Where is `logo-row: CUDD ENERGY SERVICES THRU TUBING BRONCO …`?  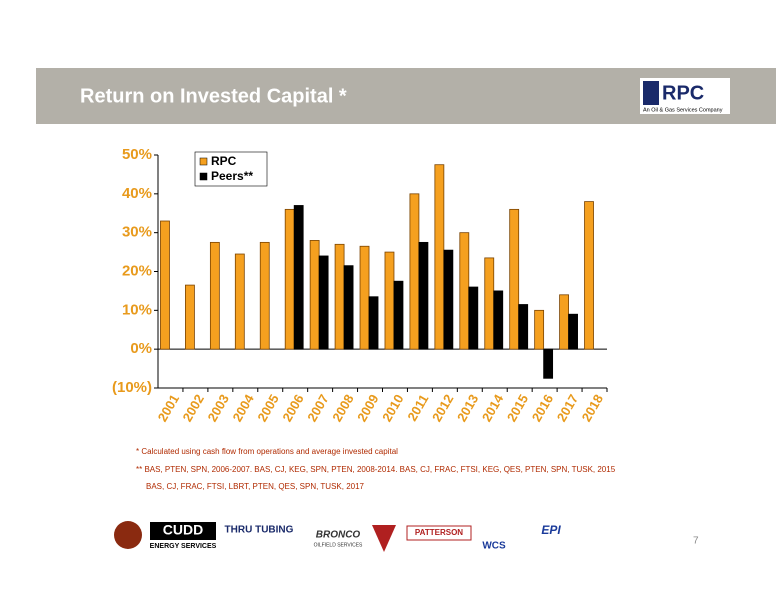 logo-row: CUDD ENERGY SERVICES THRU TUBING BRONCO … is located at coordinates (337, 536).